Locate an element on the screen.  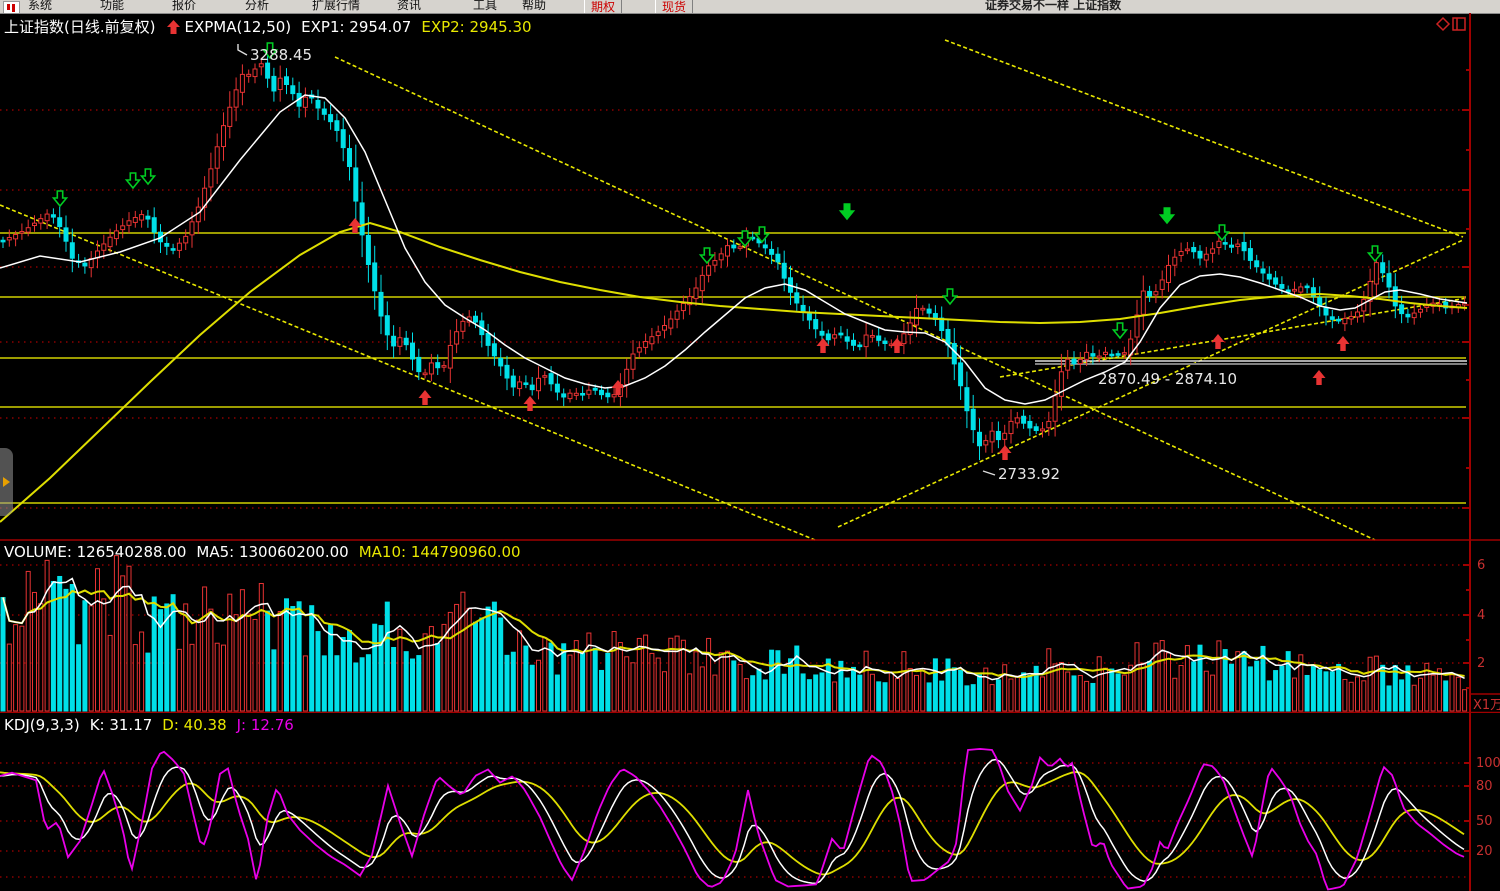
indicator-name: EXPMA(12,50) is located at coordinates (238, 27).